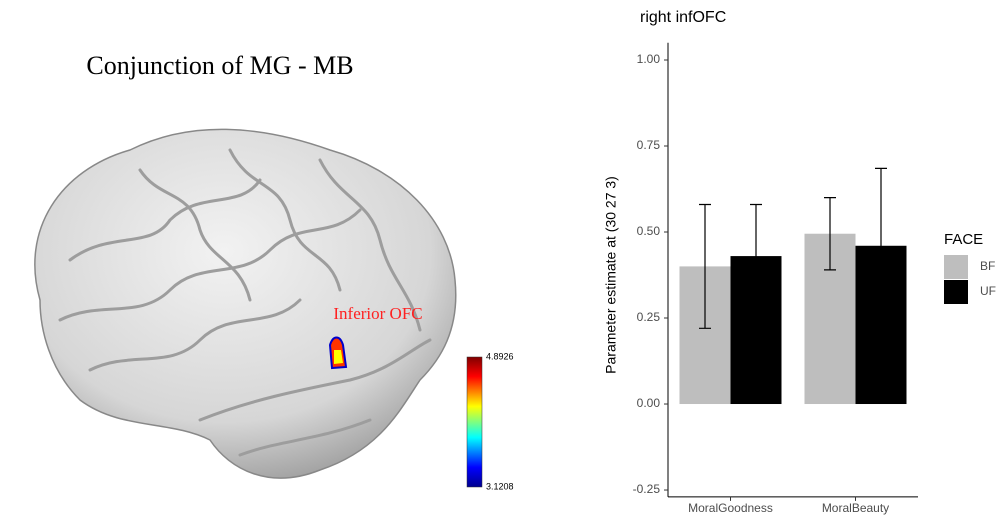  What do you see at coordinates (987, 266) in the screenshot?
I see `legend-label: BF` at bounding box center [987, 266].